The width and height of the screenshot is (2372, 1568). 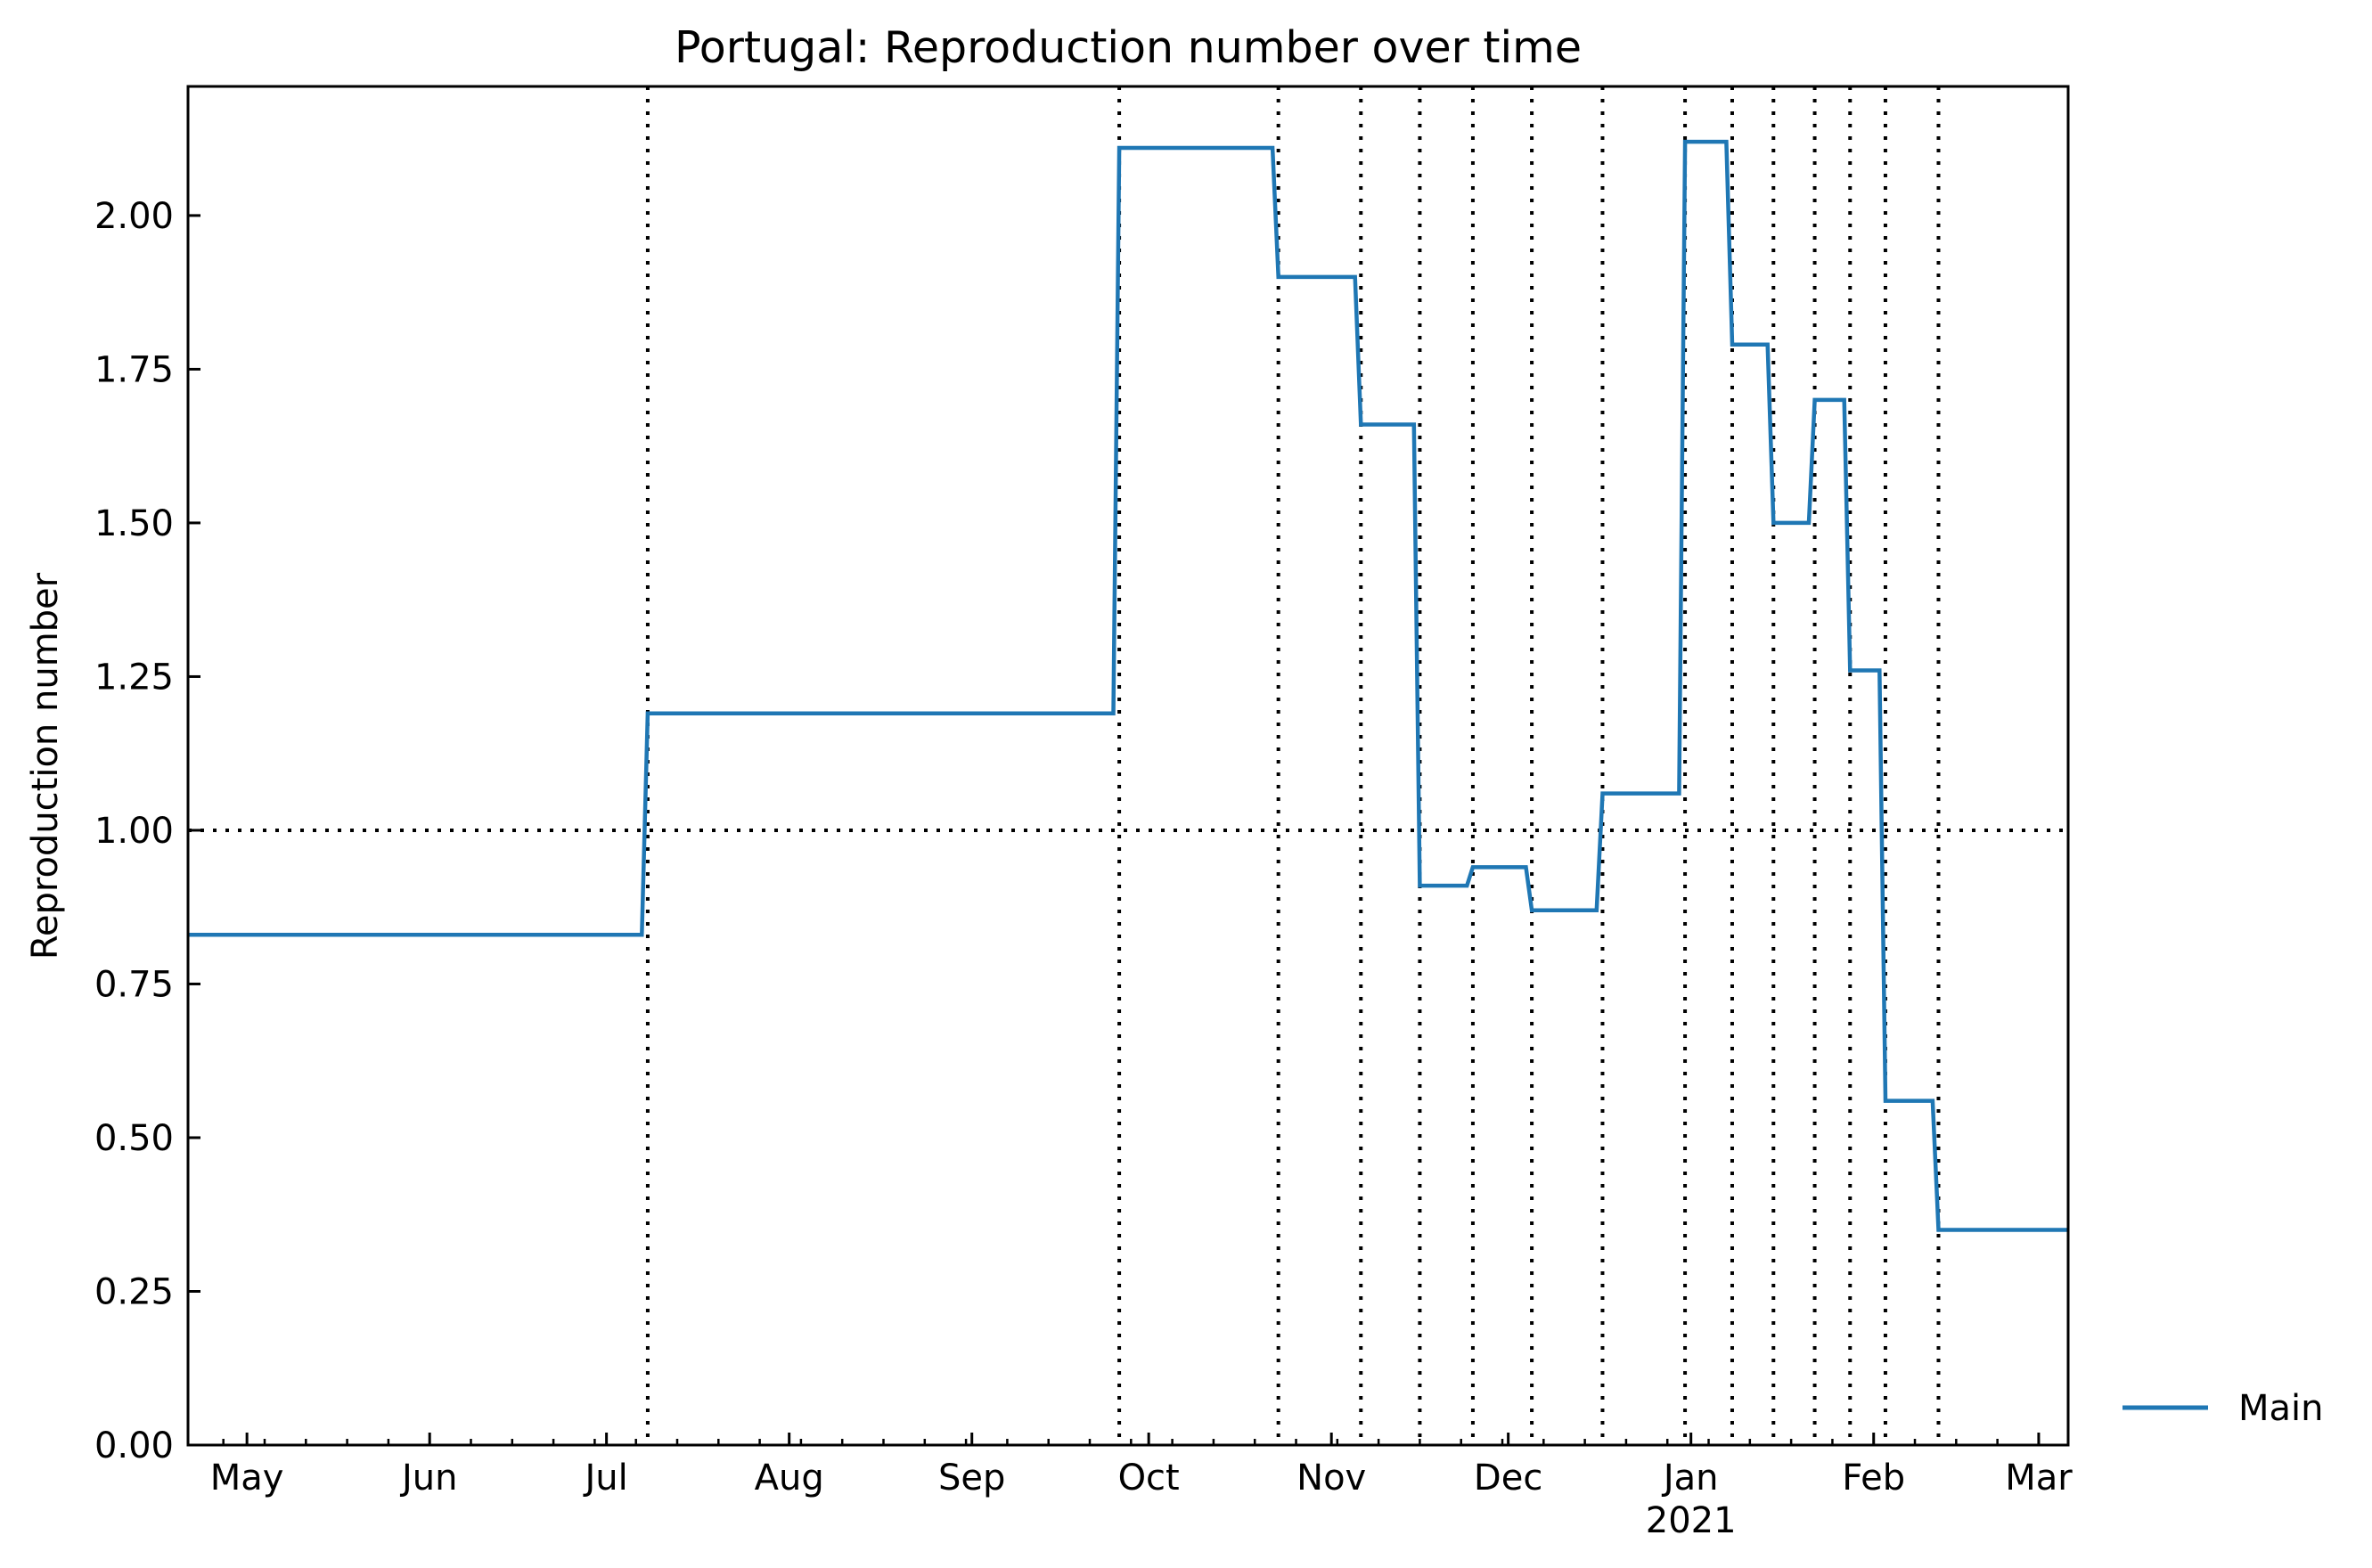 I want to click on x-tick-label: Feb, so click(x=1873, y=1478).